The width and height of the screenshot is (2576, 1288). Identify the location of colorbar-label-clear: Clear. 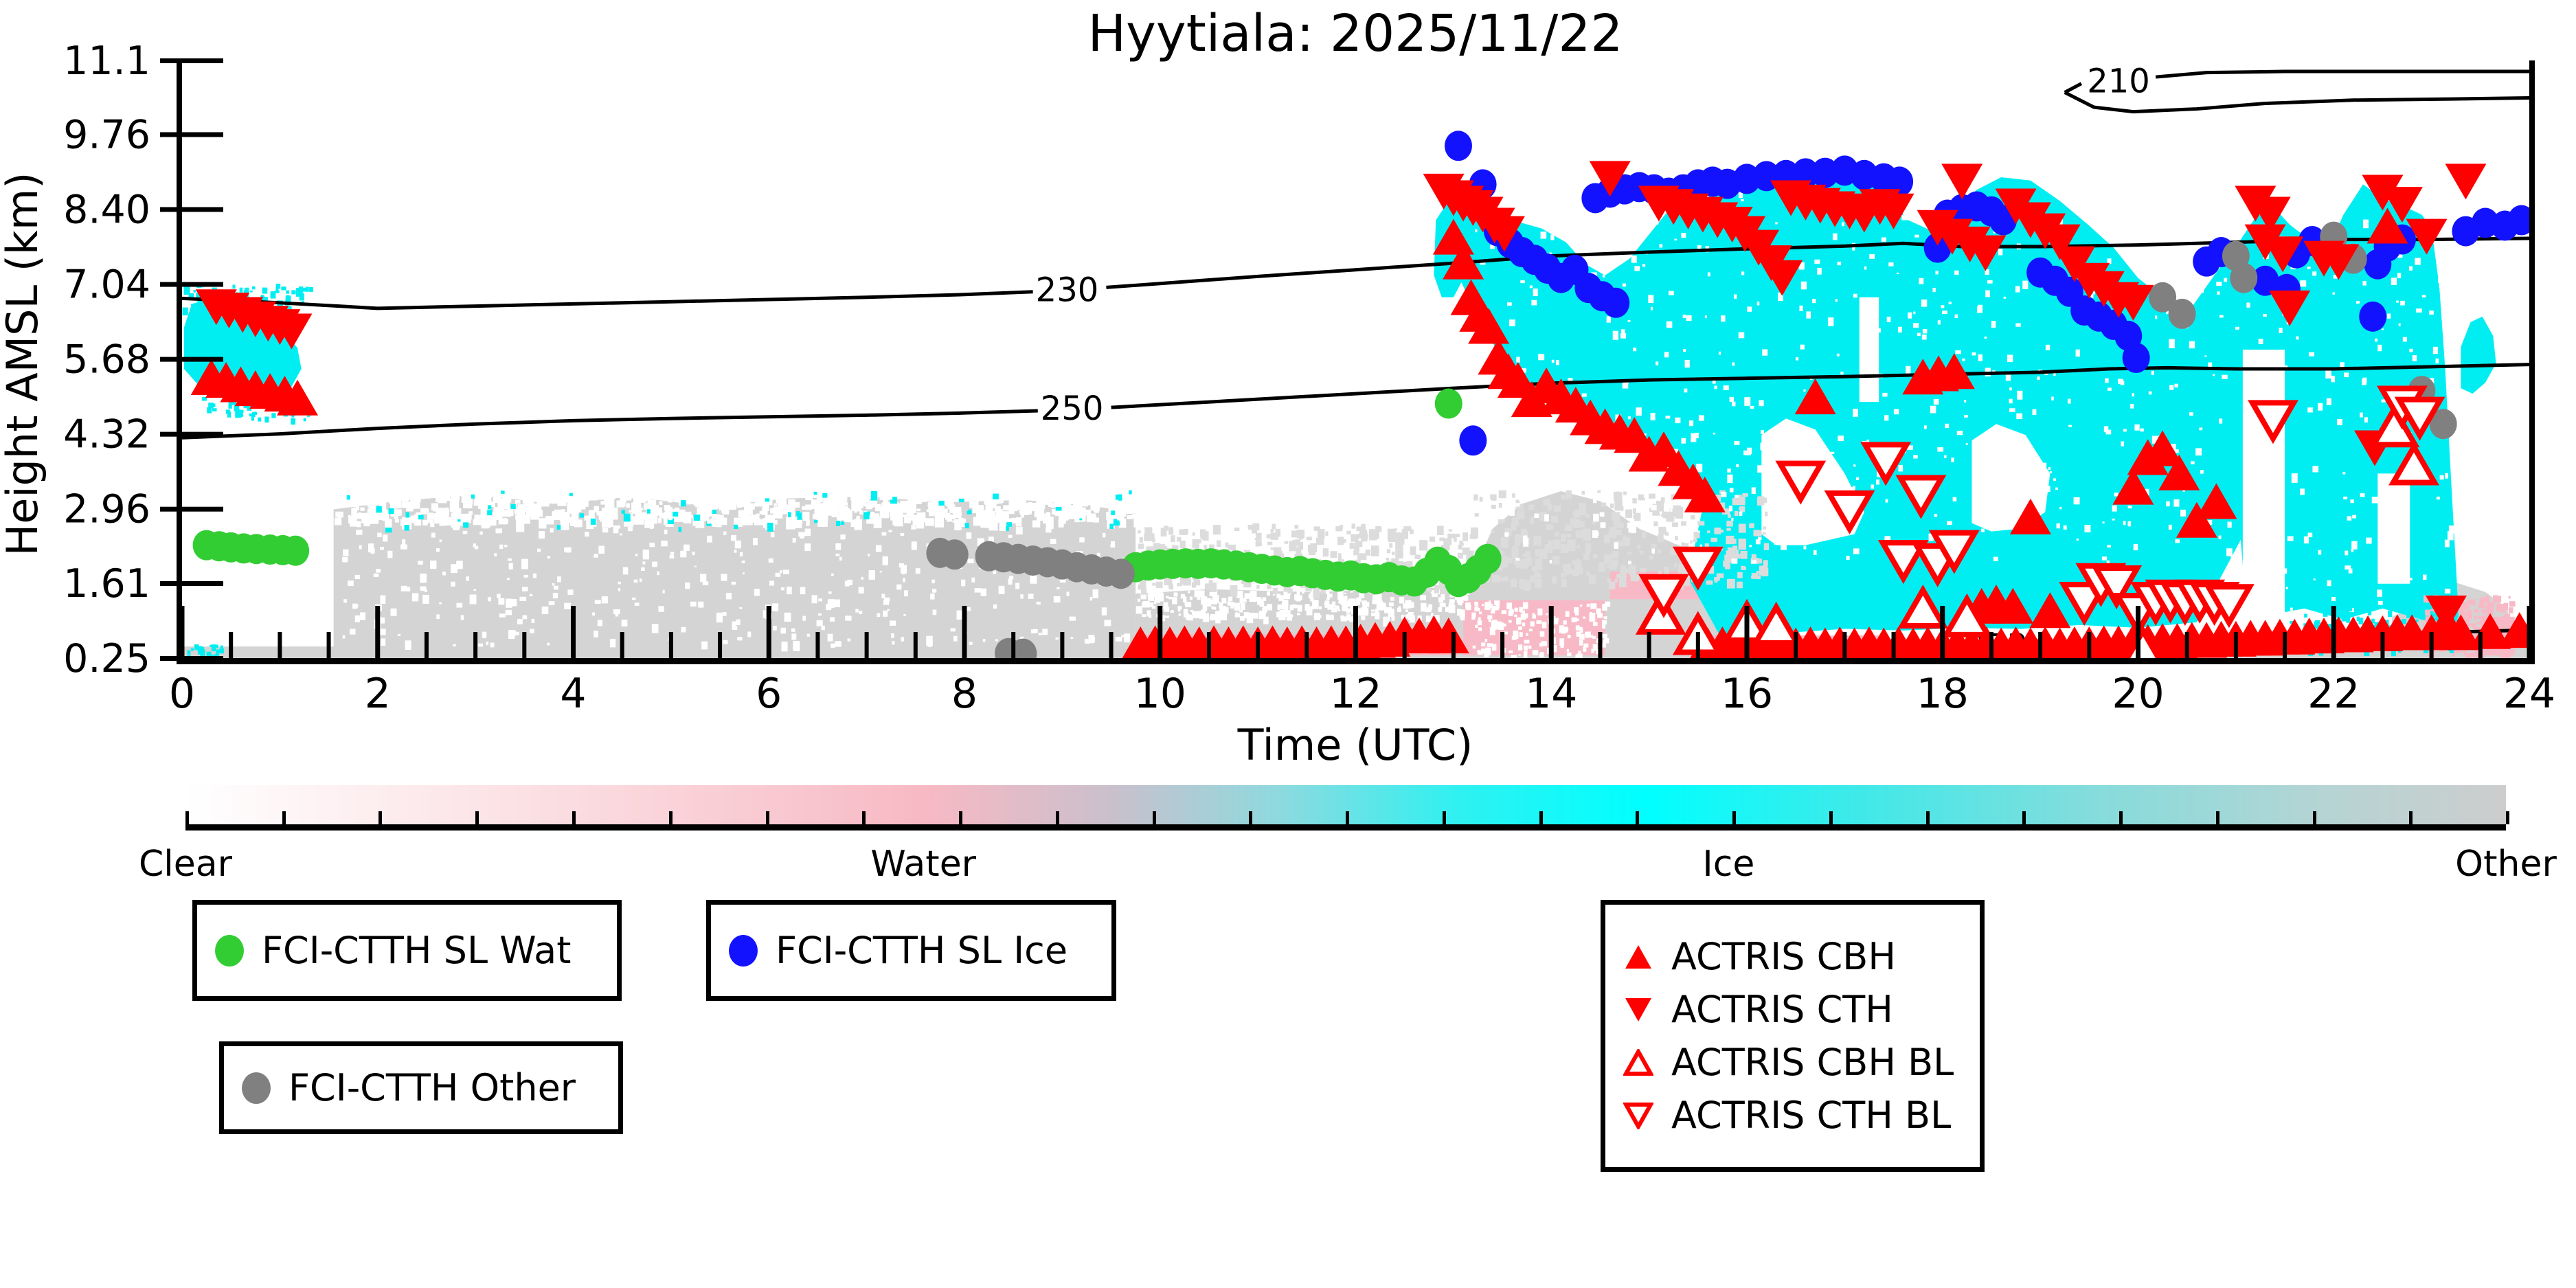
(185, 864).